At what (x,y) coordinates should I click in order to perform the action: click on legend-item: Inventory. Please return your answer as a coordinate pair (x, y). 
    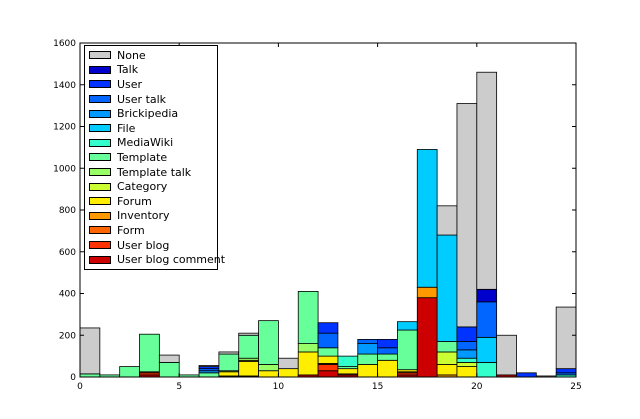
    Looking at the image, I should click on (153, 216).